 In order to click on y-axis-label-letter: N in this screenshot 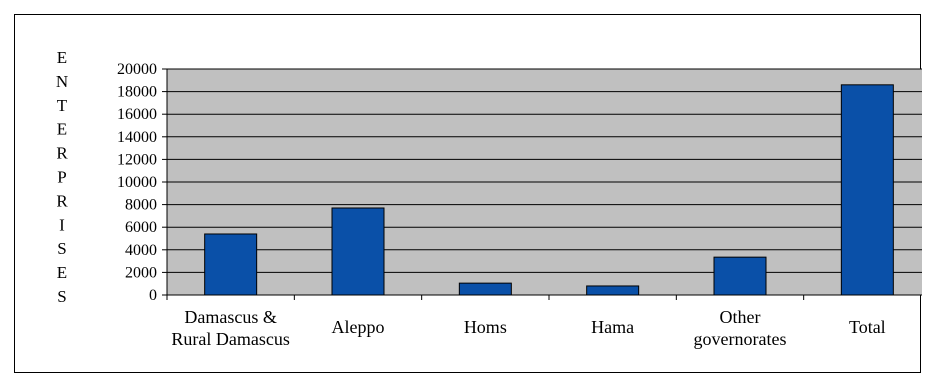, I will do `click(62, 81)`.